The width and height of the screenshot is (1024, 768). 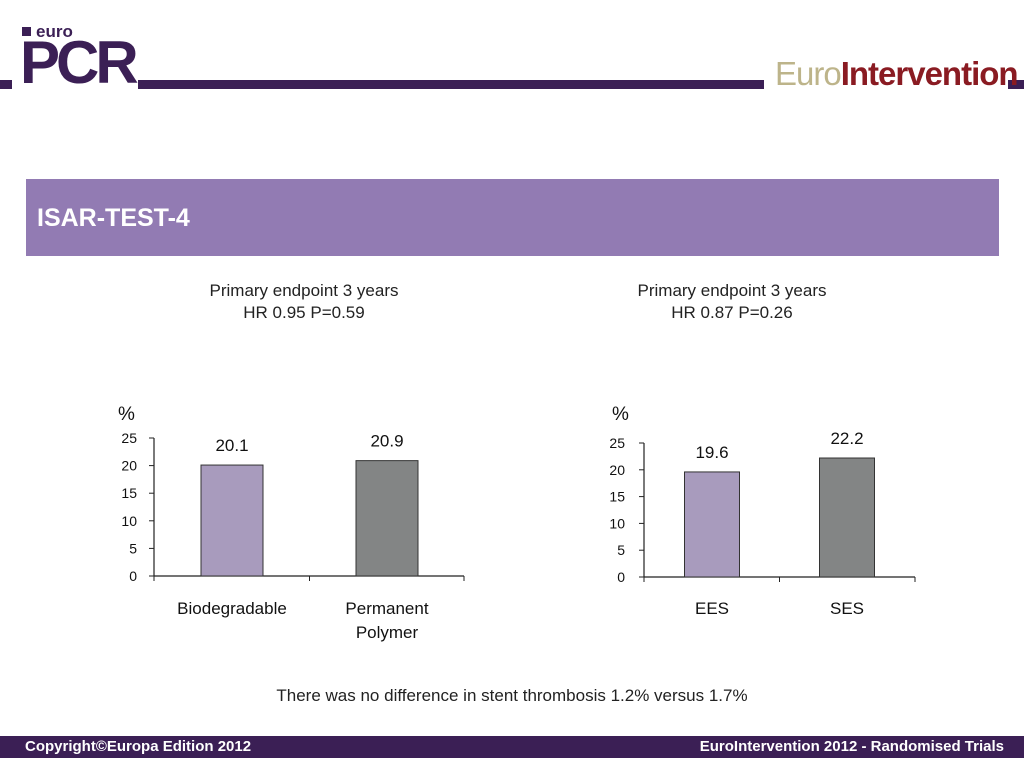 I want to click on chart2-ytick-label: 15, so click(x=617, y=497).